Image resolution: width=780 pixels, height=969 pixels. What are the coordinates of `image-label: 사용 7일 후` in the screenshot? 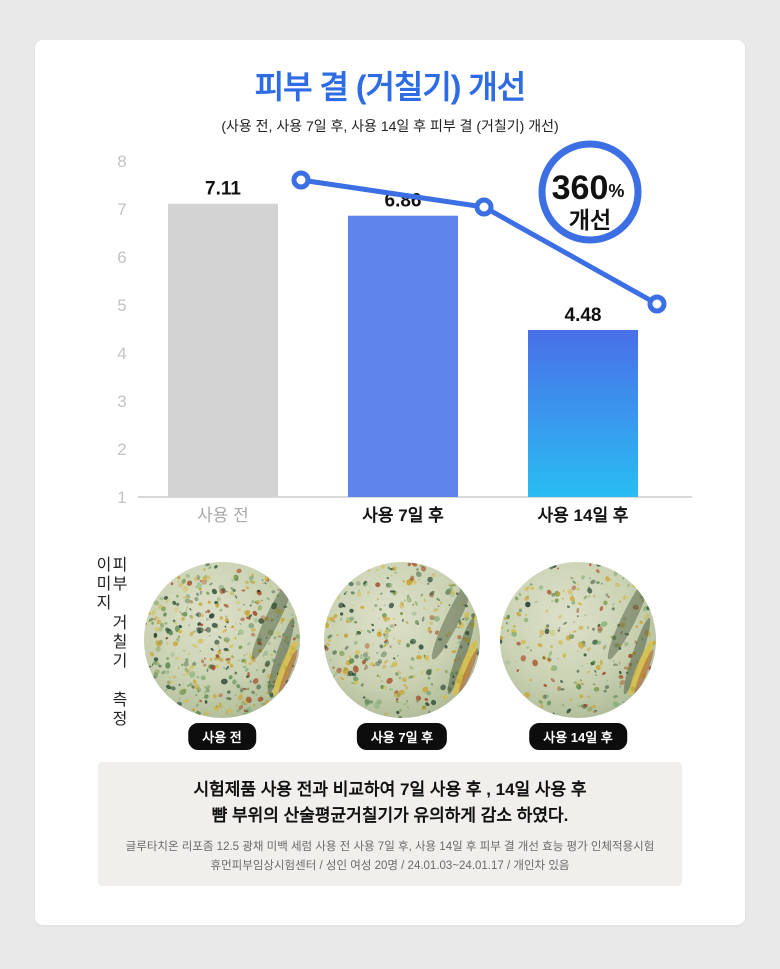 It's located at (402, 737).